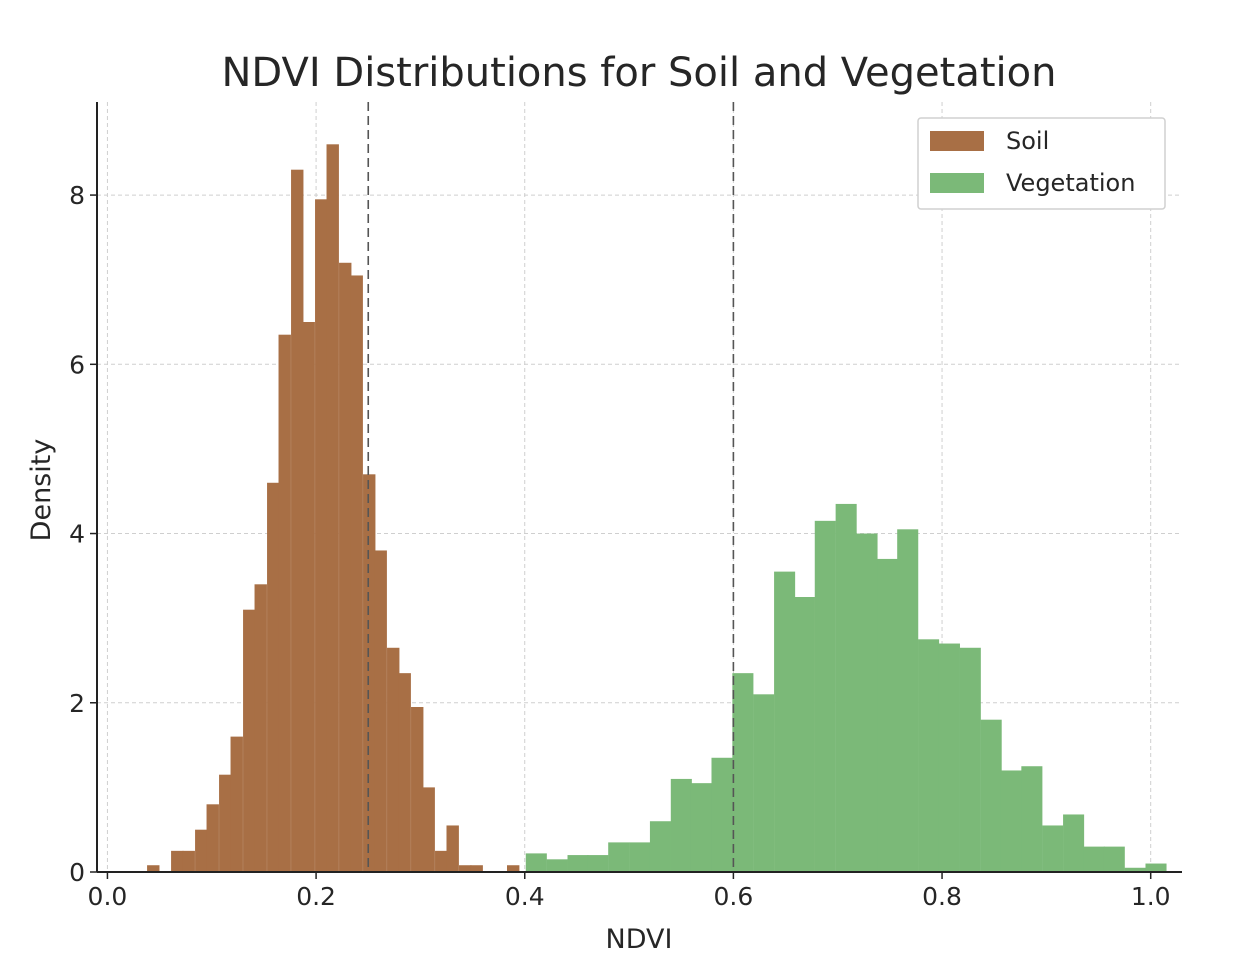 Image resolution: width=1237 pixels, height=970 pixels. What do you see at coordinates (77, 195) in the screenshot?
I see `y-tick-label-4: 8` at bounding box center [77, 195].